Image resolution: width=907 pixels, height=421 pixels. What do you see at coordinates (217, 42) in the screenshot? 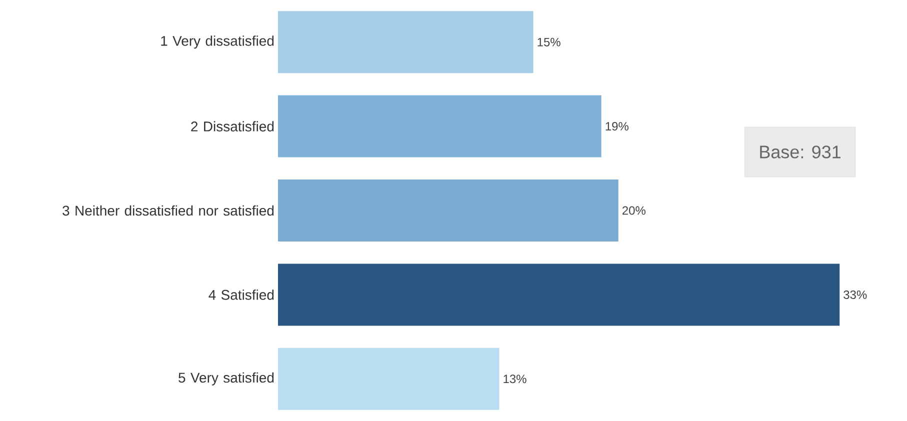
I see `y-tick-label: 1 Very dissatisfied` at bounding box center [217, 42].